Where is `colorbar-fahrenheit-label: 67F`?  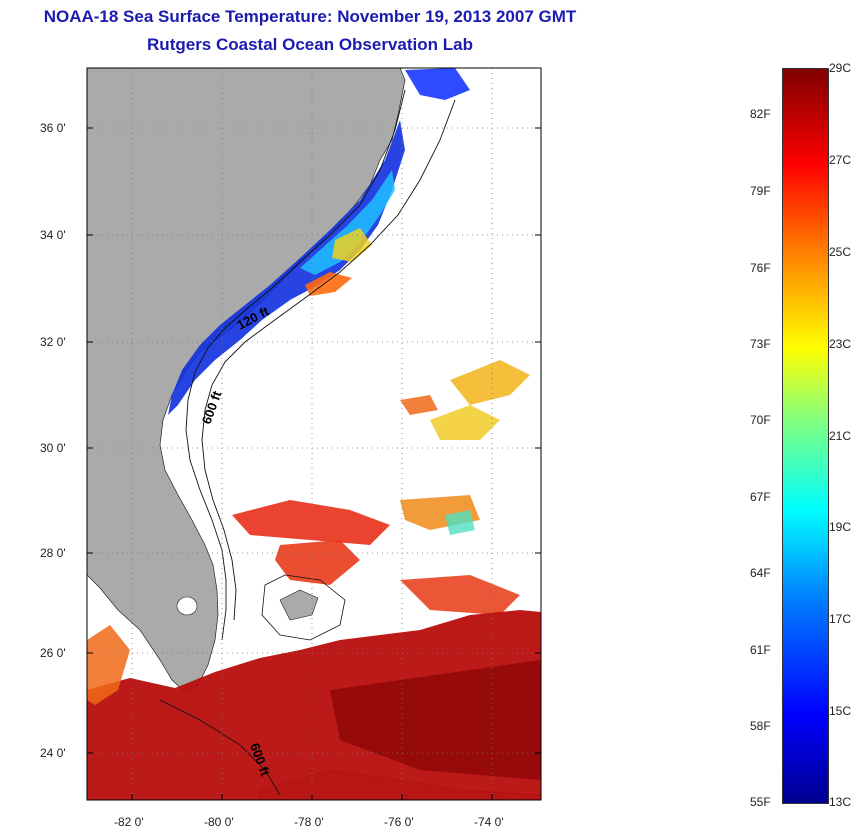 colorbar-fahrenheit-label: 67F is located at coordinates (760, 497).